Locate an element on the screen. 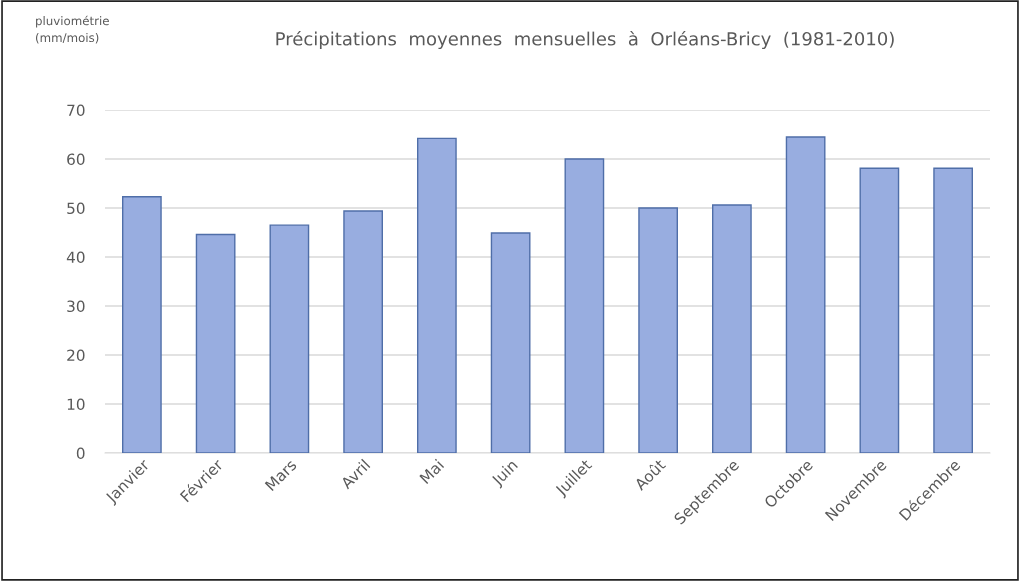 The height and width of the screenshot is (581, 1020). y-tick-label: 70 is located at coordinates (76, 110).